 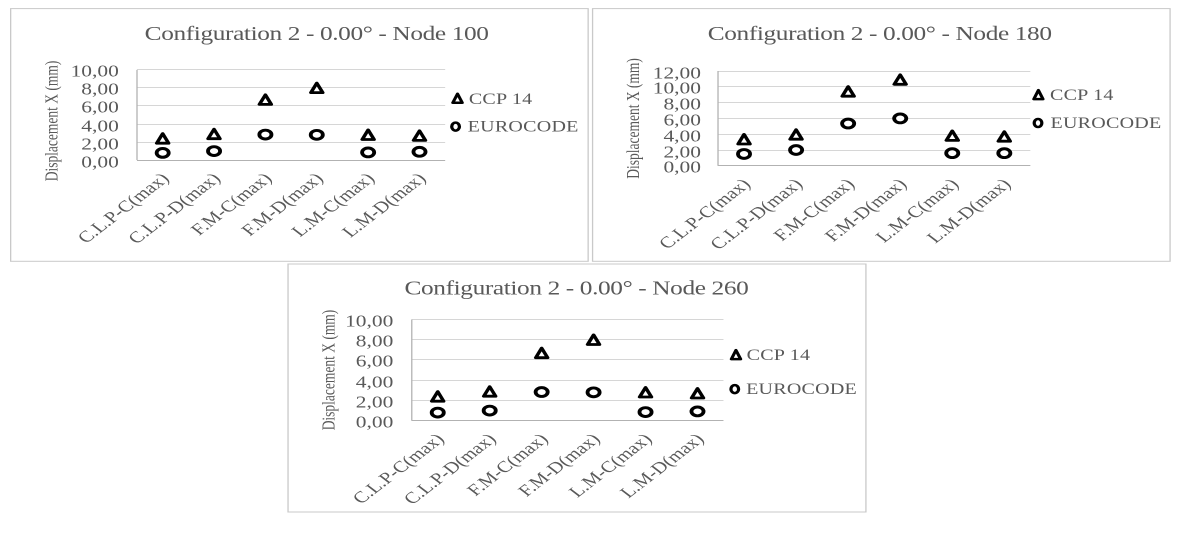 I want to click on svg-text:Configuration 2 - 0.00° - Node: Configuration 2 - 0.00° - Node 260, so click(x=577, y=288).